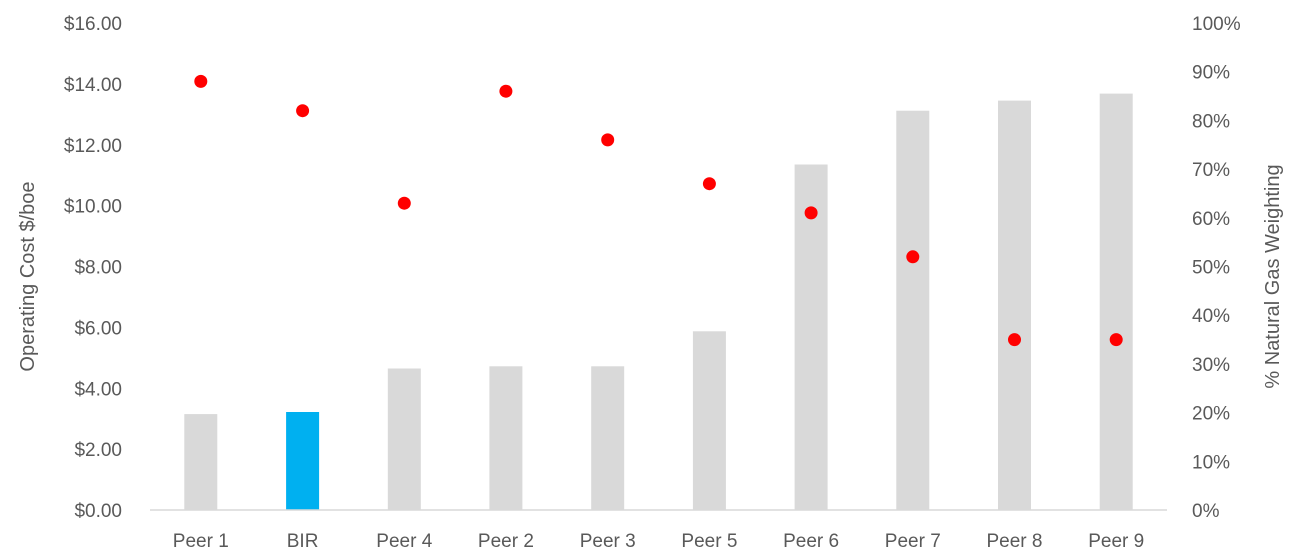 The height and width of the screenshot is (560, 1293). I want to click on y2-tick-label: 60%, so click(1211, 219).